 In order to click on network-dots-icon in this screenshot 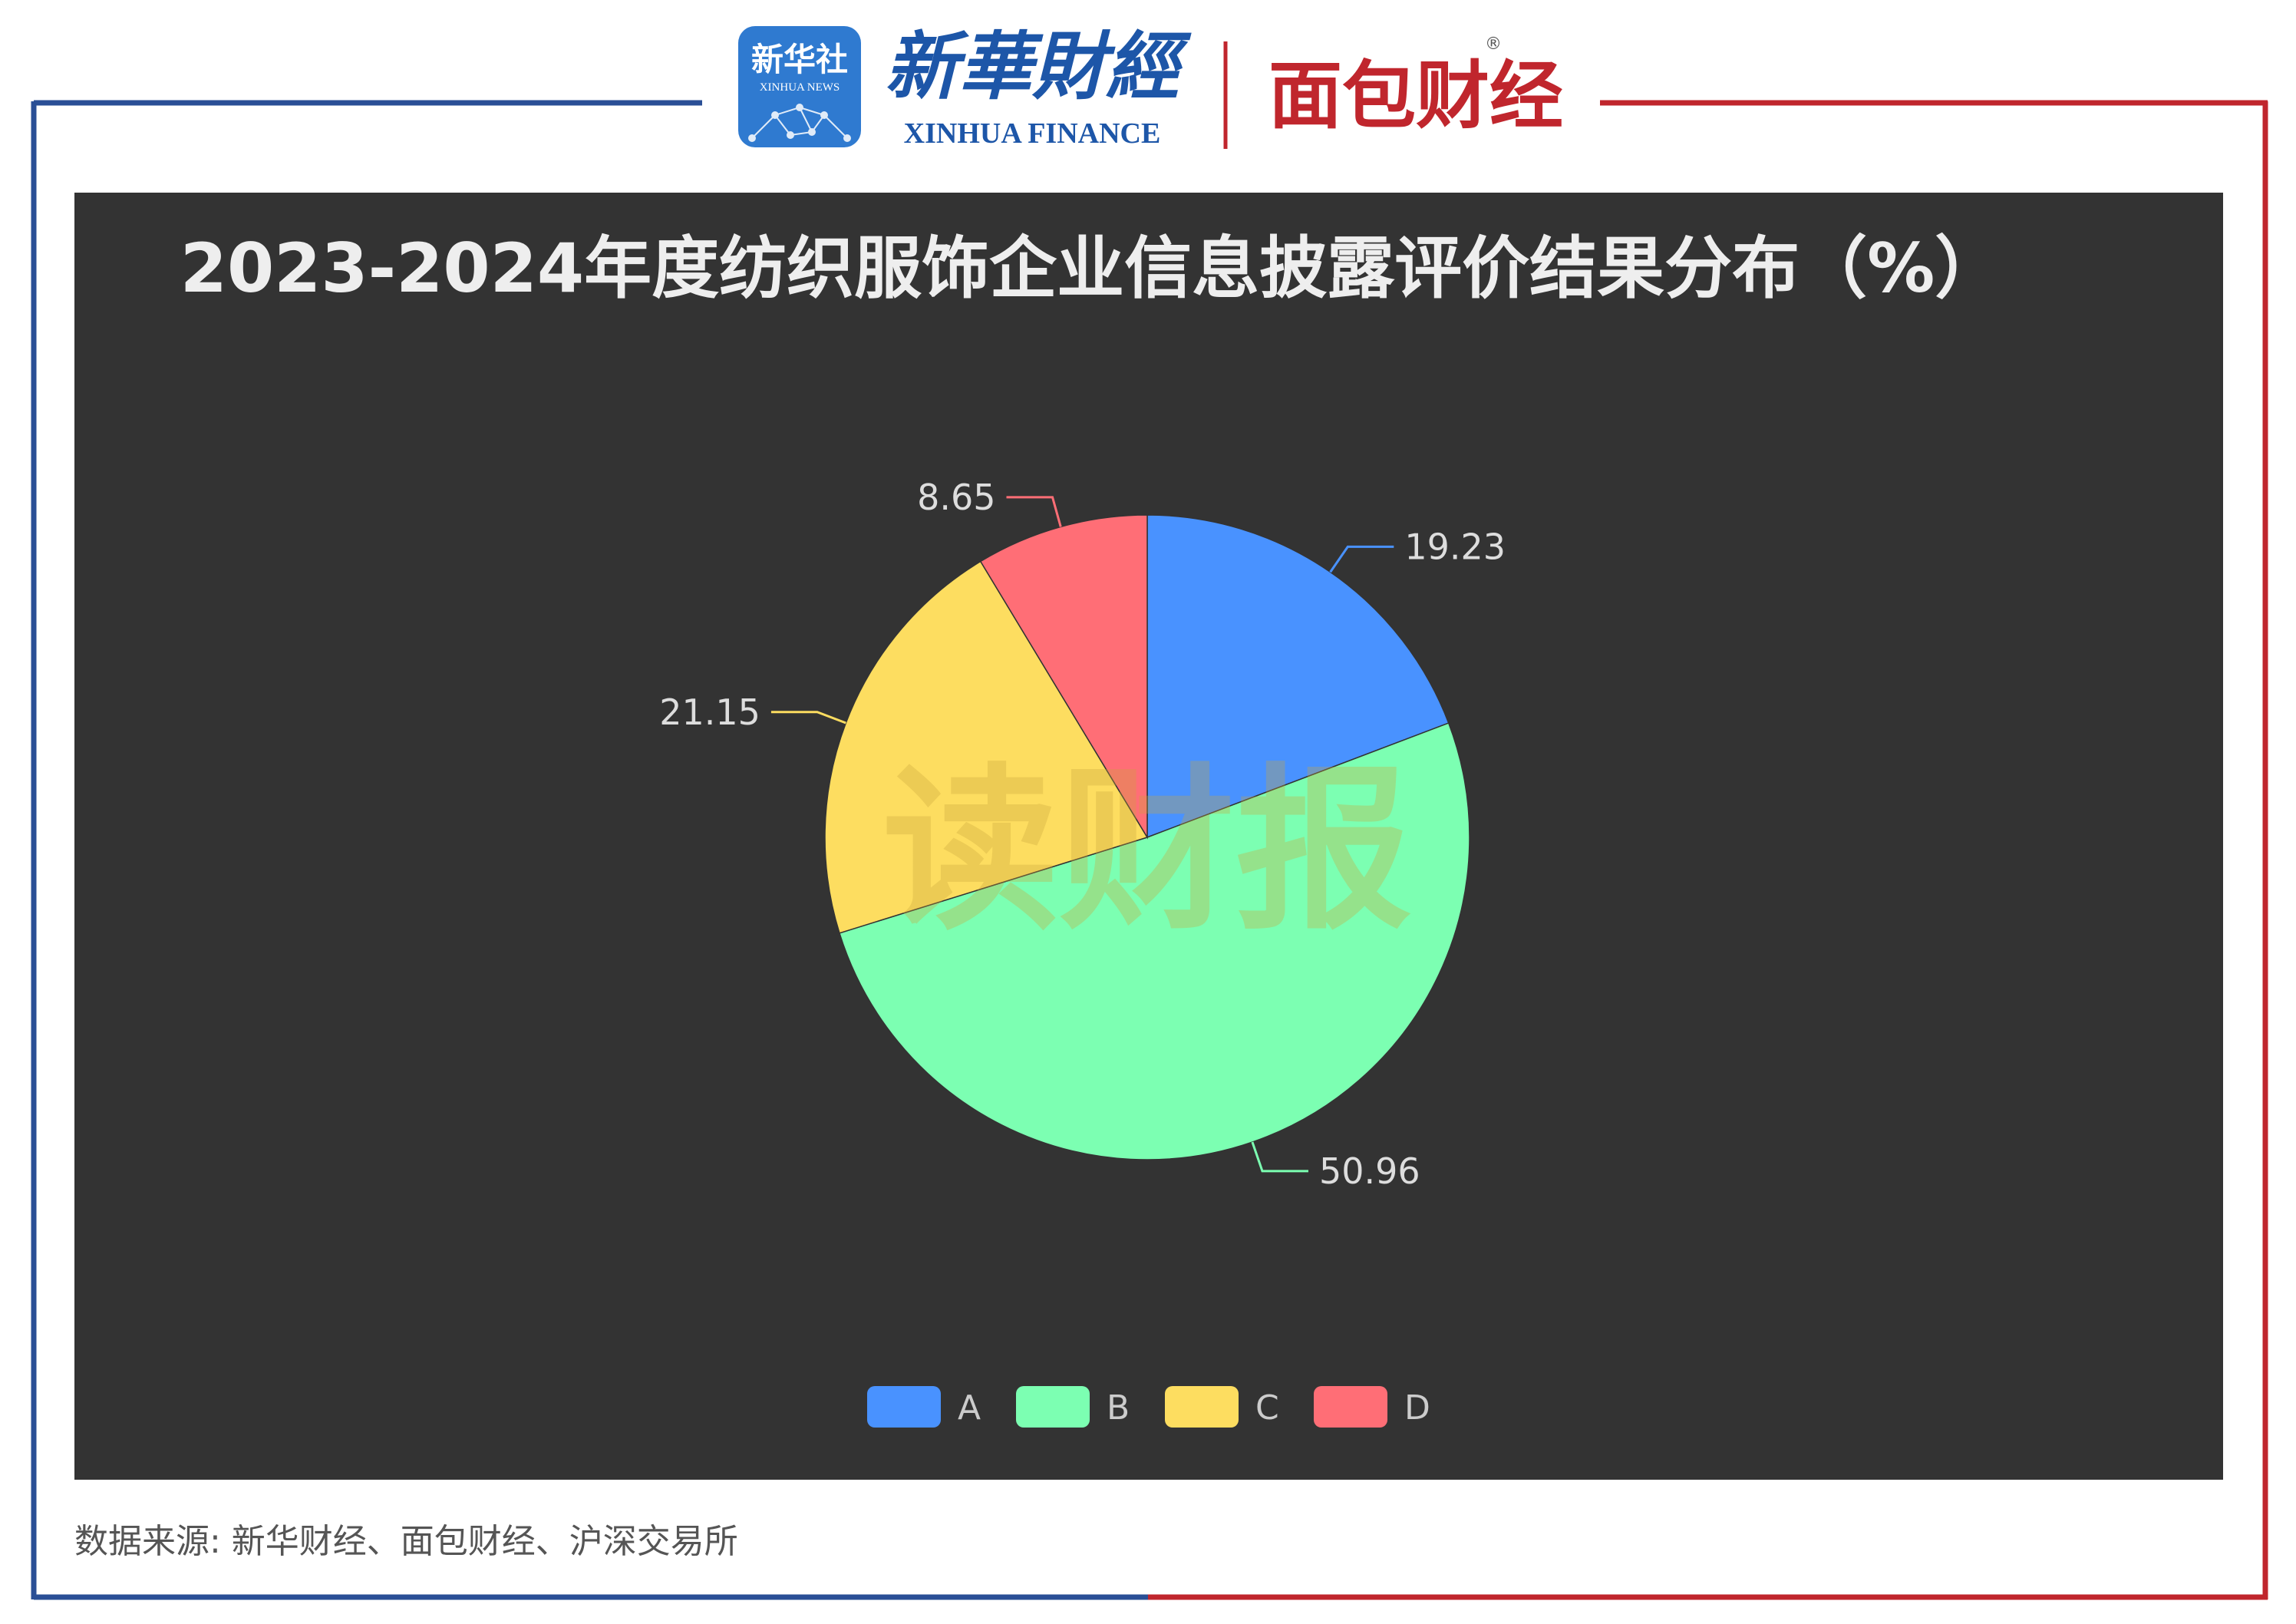, I will do `click(799, 123)`.